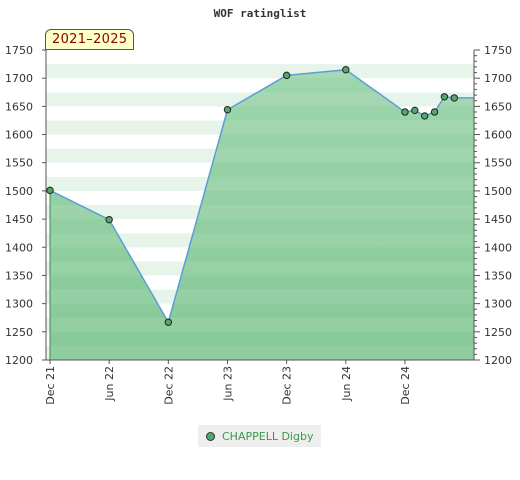 This screenshot has height=480, width=520. I want to click on y-tick-label: 1400, so click(19, 247).